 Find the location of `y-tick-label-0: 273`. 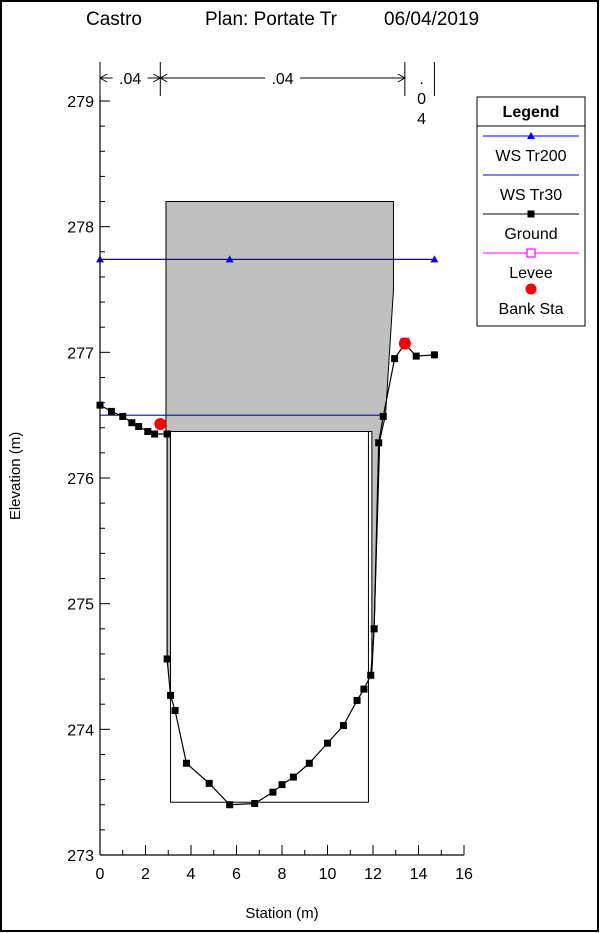

y-tick-label-0: 273 is located at coordinates (80, 856).